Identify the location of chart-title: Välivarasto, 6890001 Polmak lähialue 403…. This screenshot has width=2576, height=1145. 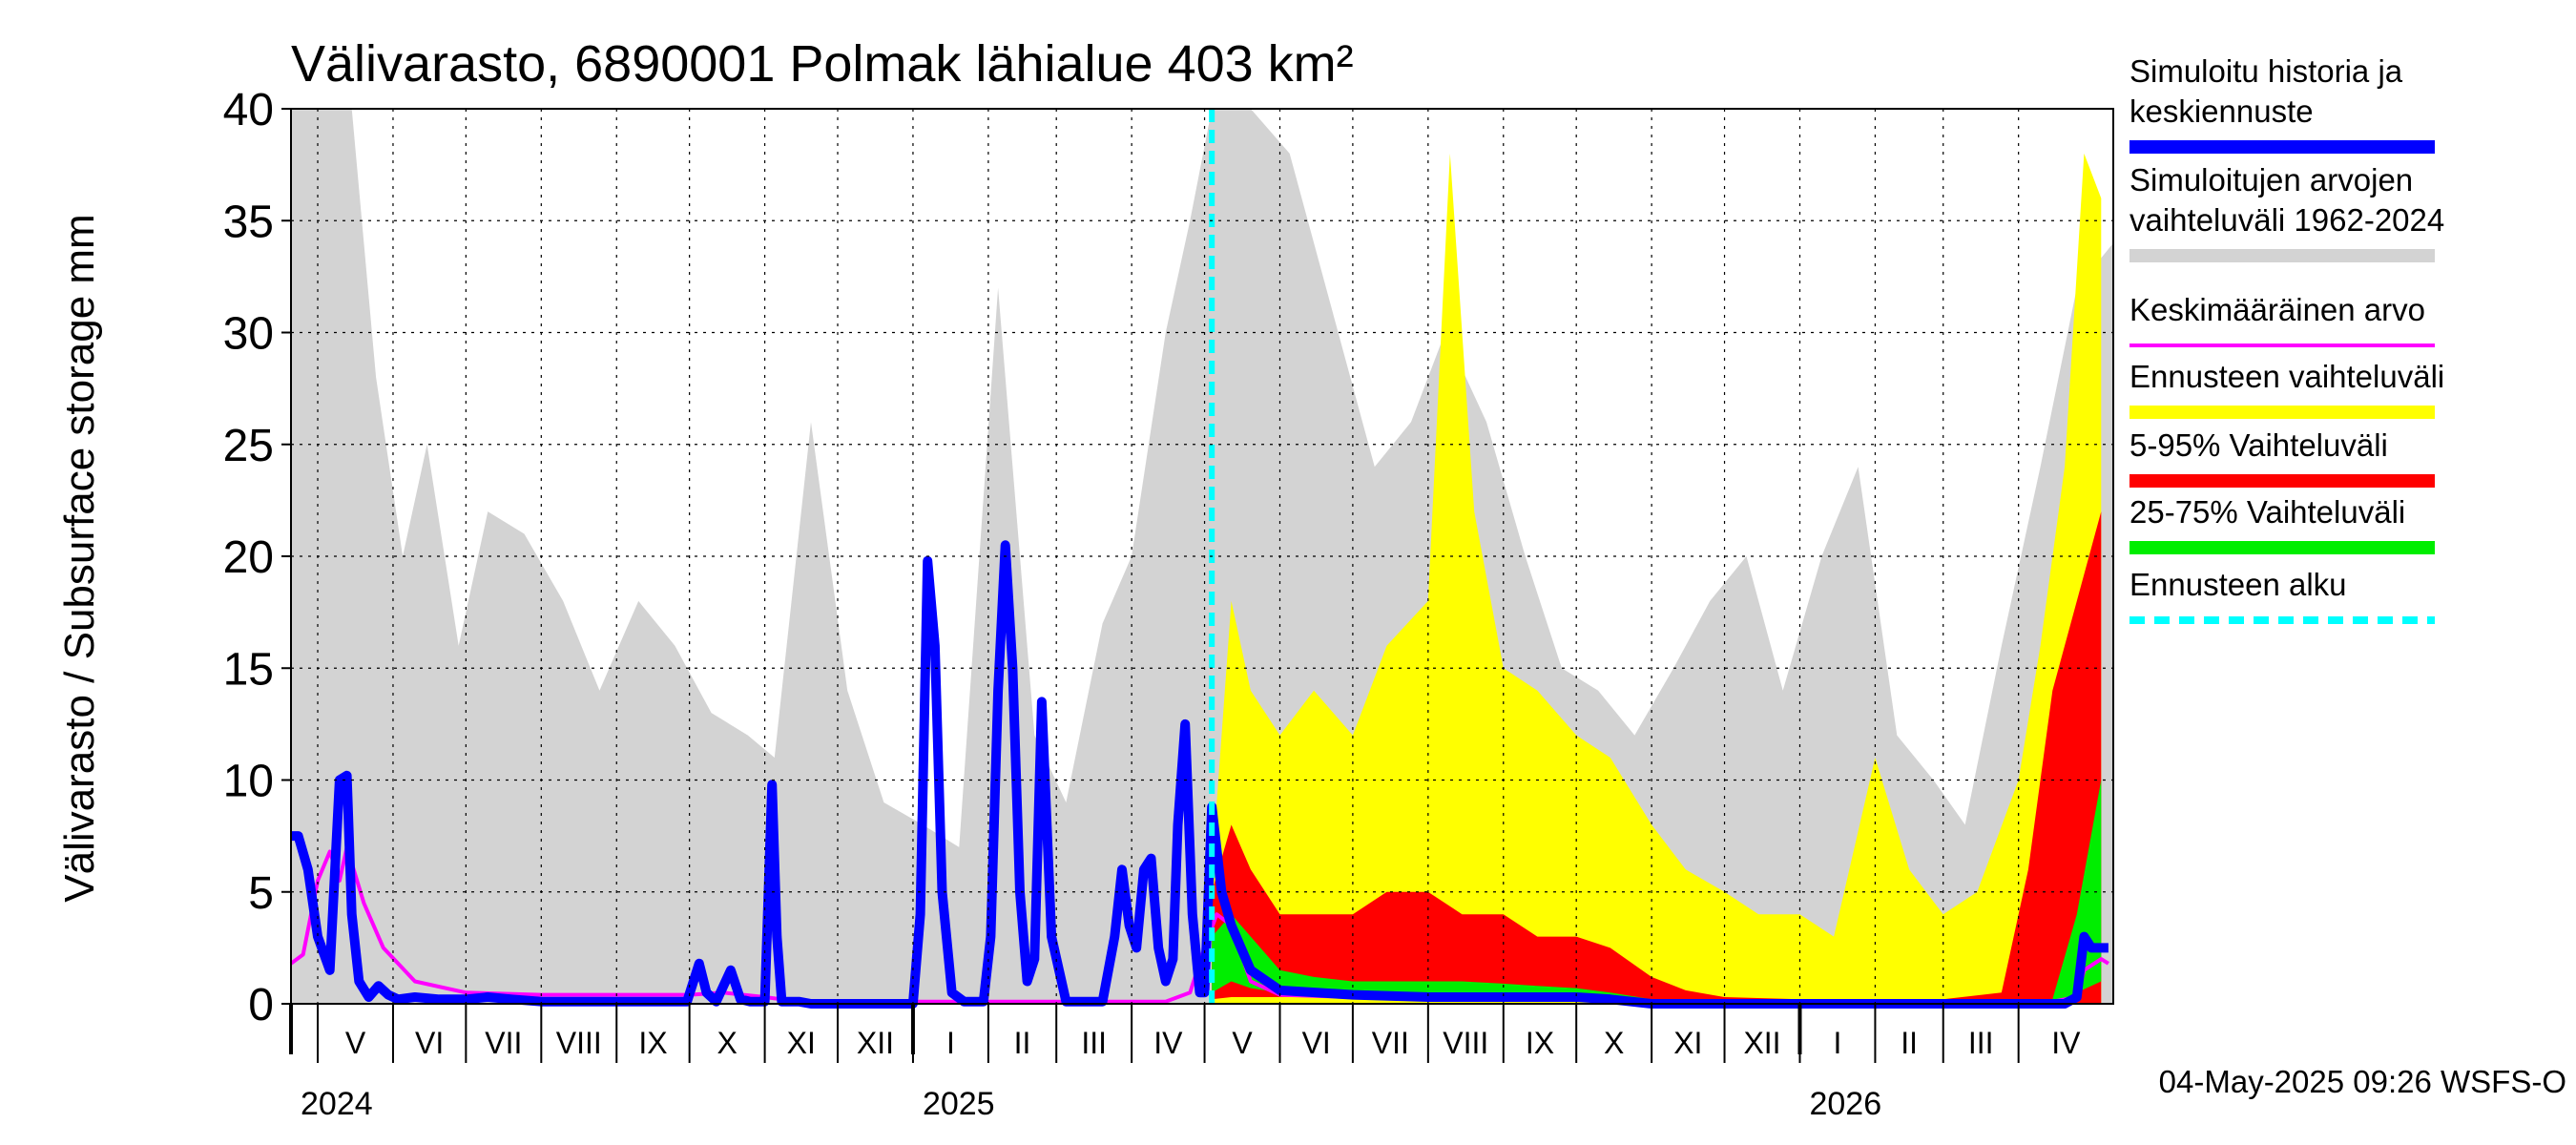
(822, 64).